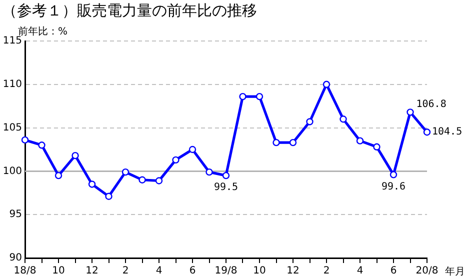  I want to click on data-label: 104.5, so click(447, 132).